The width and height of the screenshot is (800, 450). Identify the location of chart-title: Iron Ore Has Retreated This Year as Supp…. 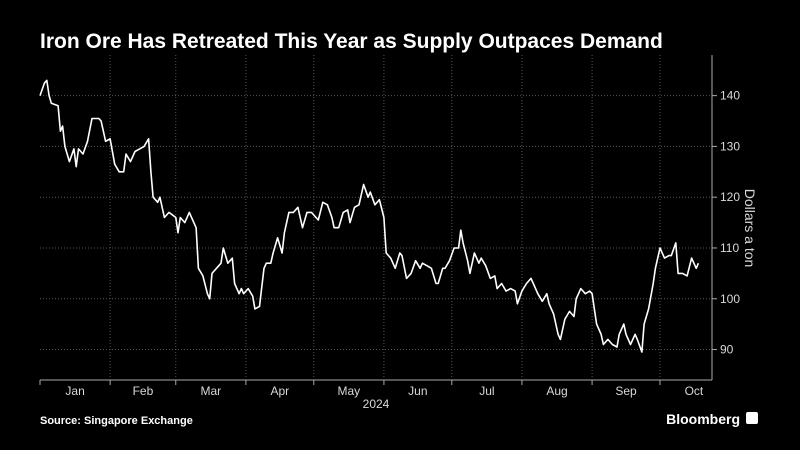
(351, 41).